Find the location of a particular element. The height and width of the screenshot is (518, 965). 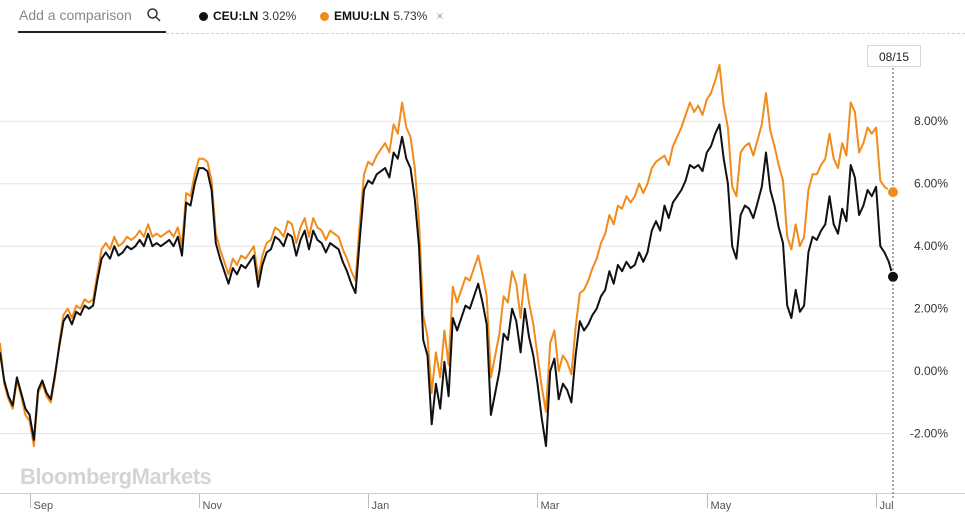

y-tick-label: 2.00% is located at coordinates (931, 309).